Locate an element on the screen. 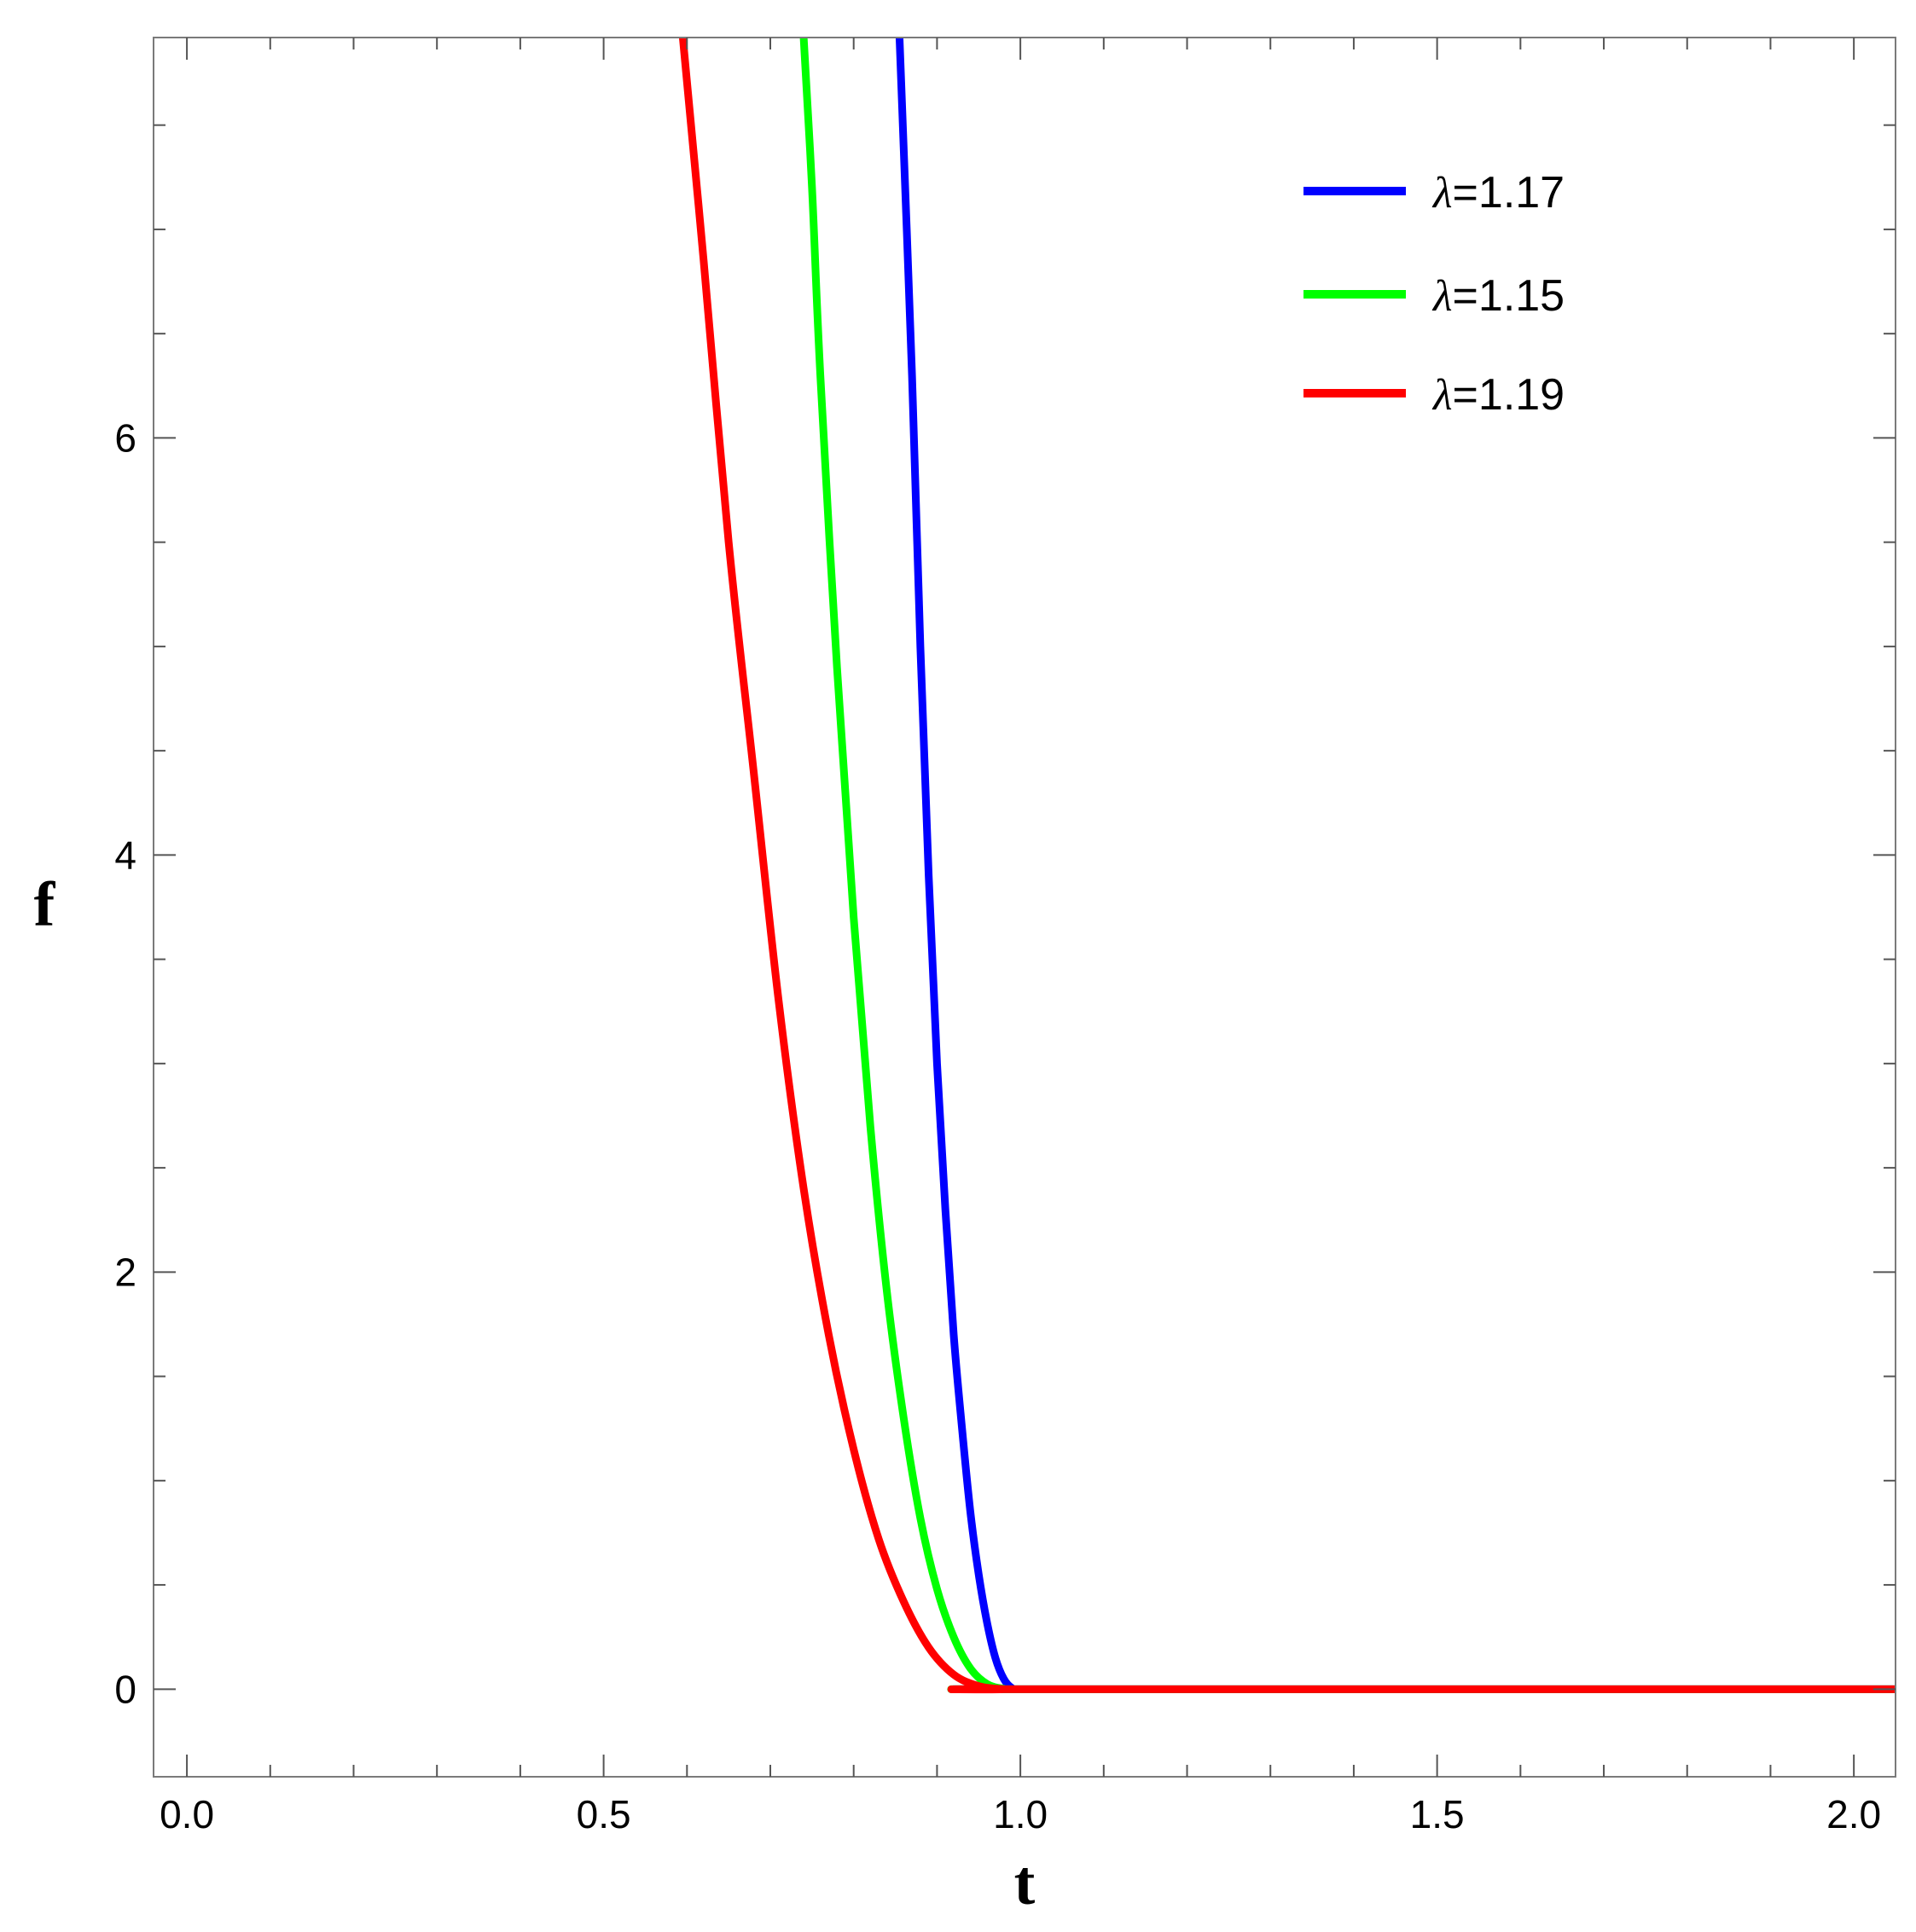  legend-value: =1.17 is located at coordinates (1509, 193).